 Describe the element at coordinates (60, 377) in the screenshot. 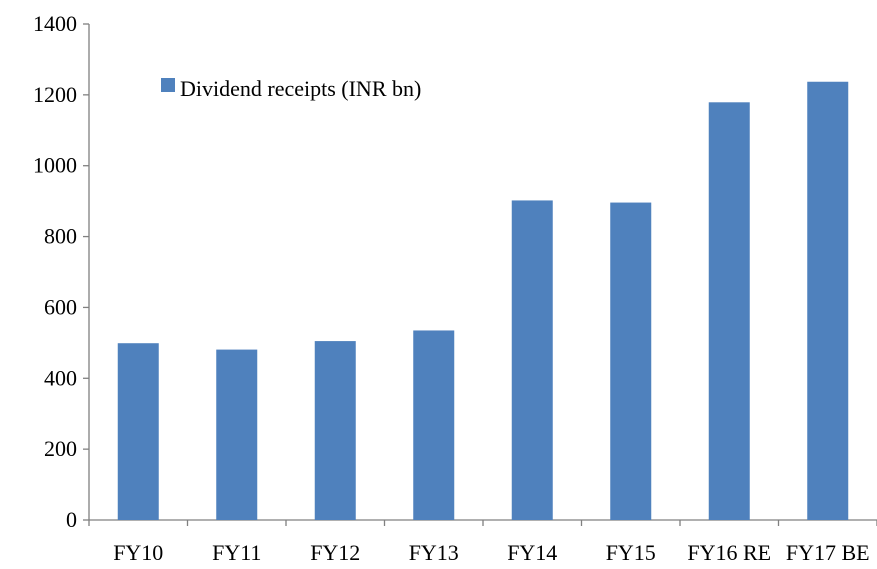

I see `y-tick-label: 400` at that location.